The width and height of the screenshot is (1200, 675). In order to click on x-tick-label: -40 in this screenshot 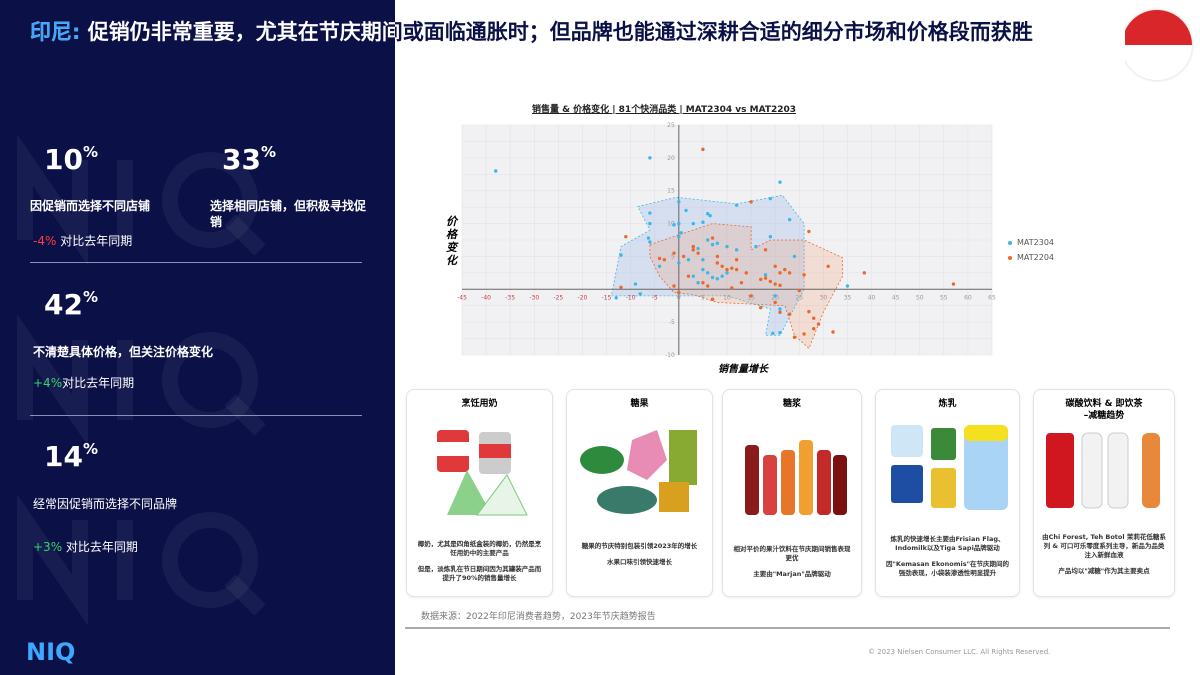, I will do `click(486, 297)`.